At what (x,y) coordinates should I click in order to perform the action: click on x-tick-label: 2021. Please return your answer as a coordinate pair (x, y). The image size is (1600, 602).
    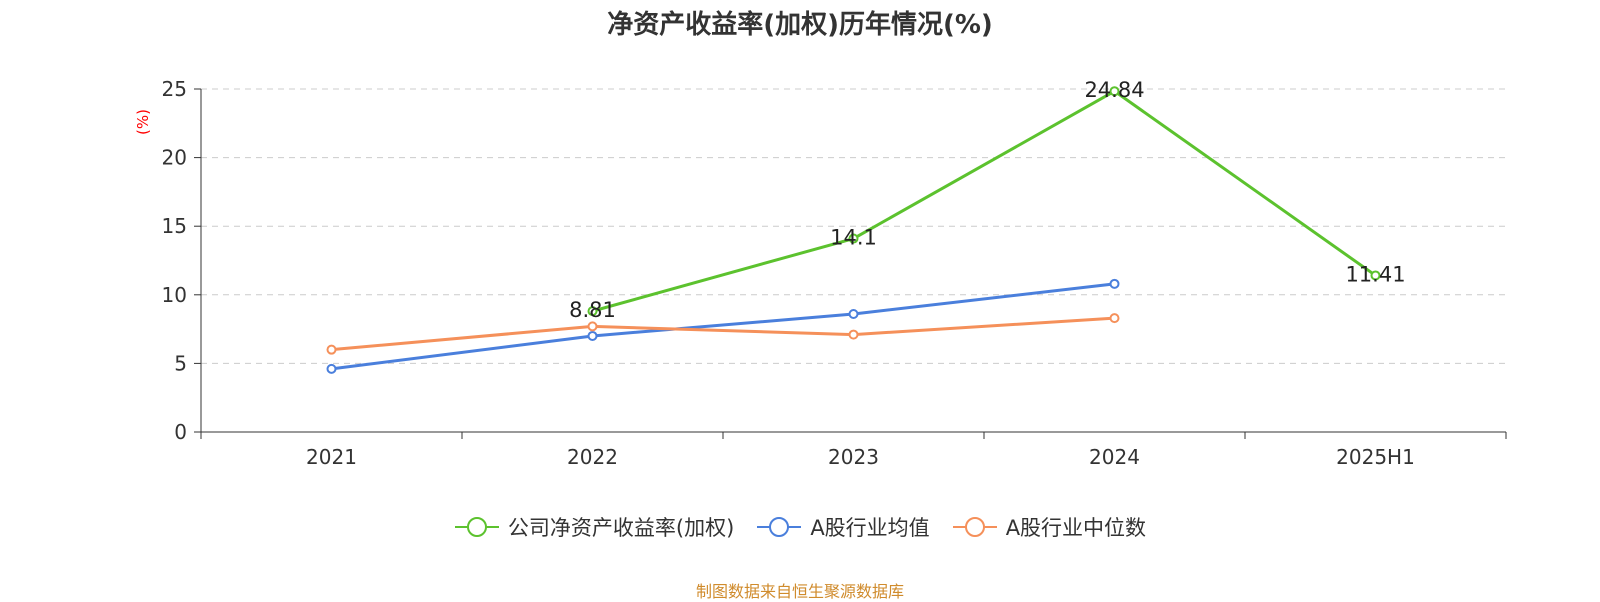
    Looking at the image, I should click on (331, 457).